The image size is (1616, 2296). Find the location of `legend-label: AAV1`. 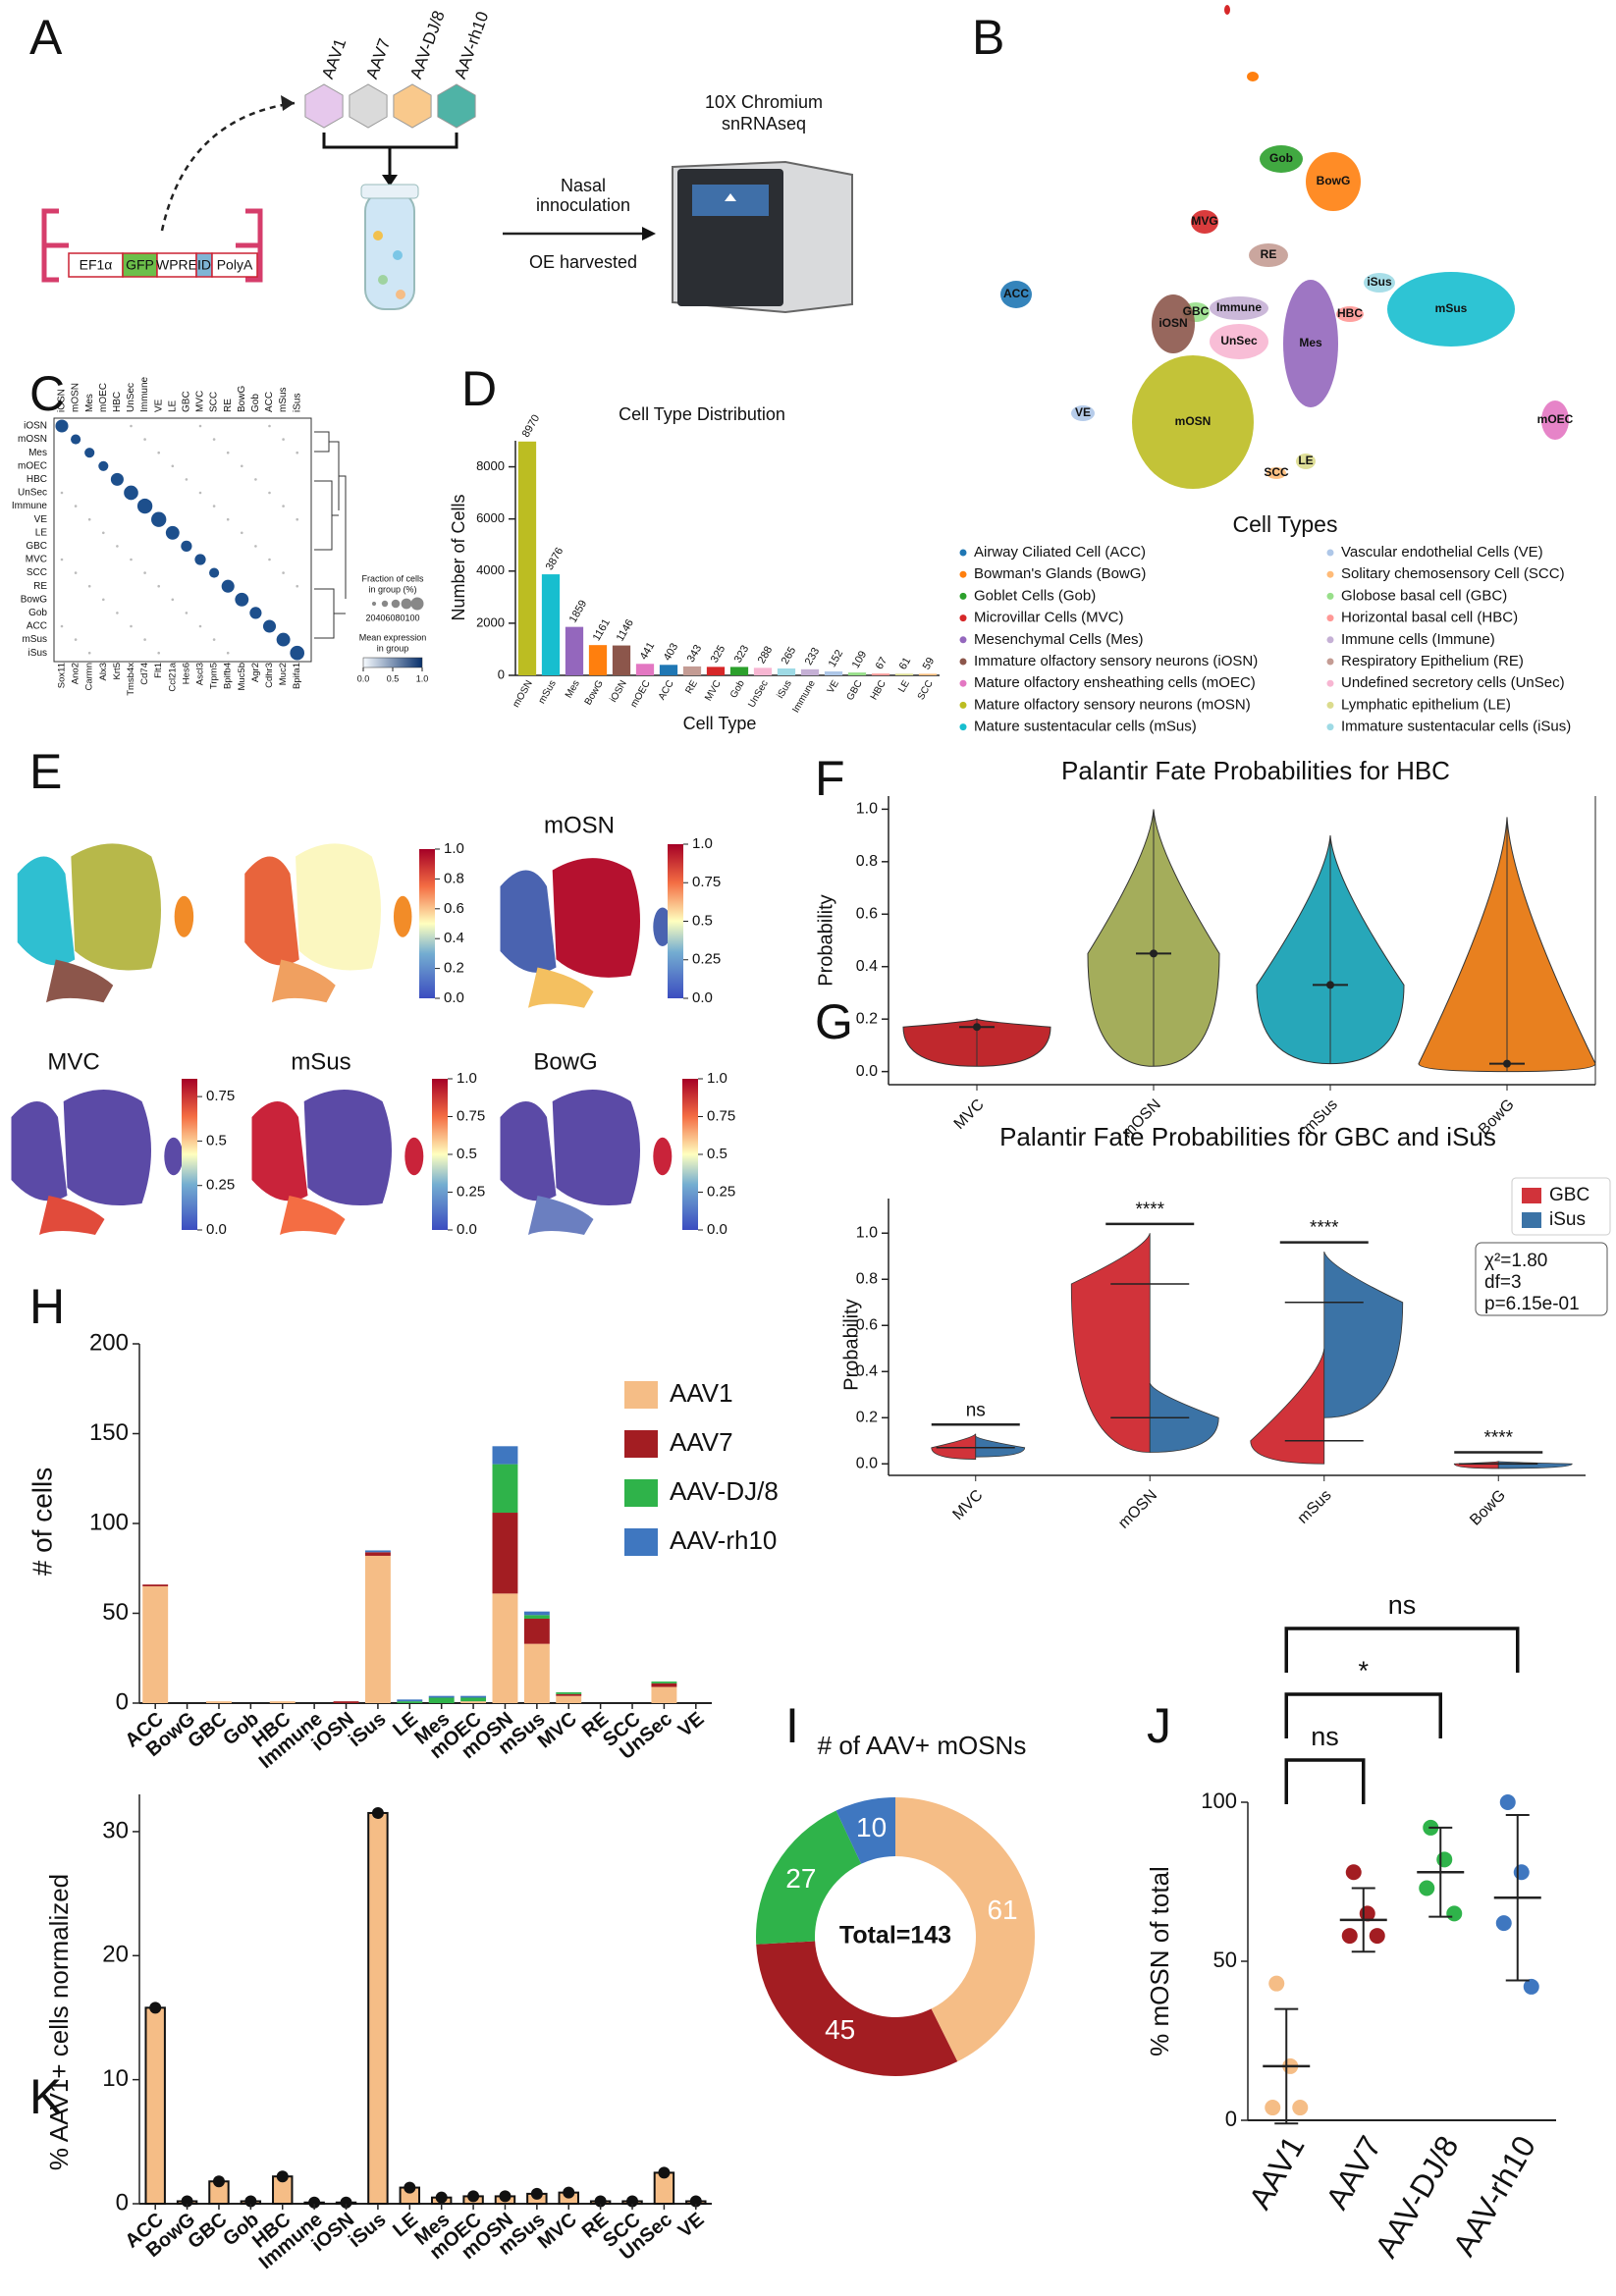

legend-label: AAV1 is located at coordinates (701, 1393).